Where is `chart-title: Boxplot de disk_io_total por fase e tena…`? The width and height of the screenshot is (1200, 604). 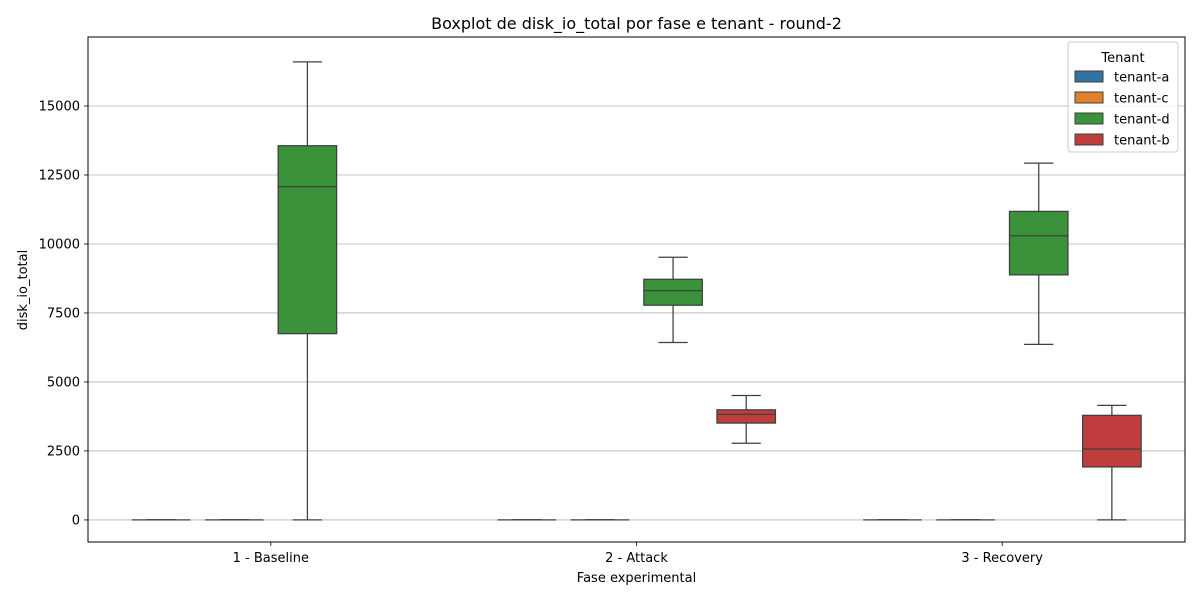
chart-title: Boxplot de disk_io_total por fase e tena… is located at coordinates (636, 24).